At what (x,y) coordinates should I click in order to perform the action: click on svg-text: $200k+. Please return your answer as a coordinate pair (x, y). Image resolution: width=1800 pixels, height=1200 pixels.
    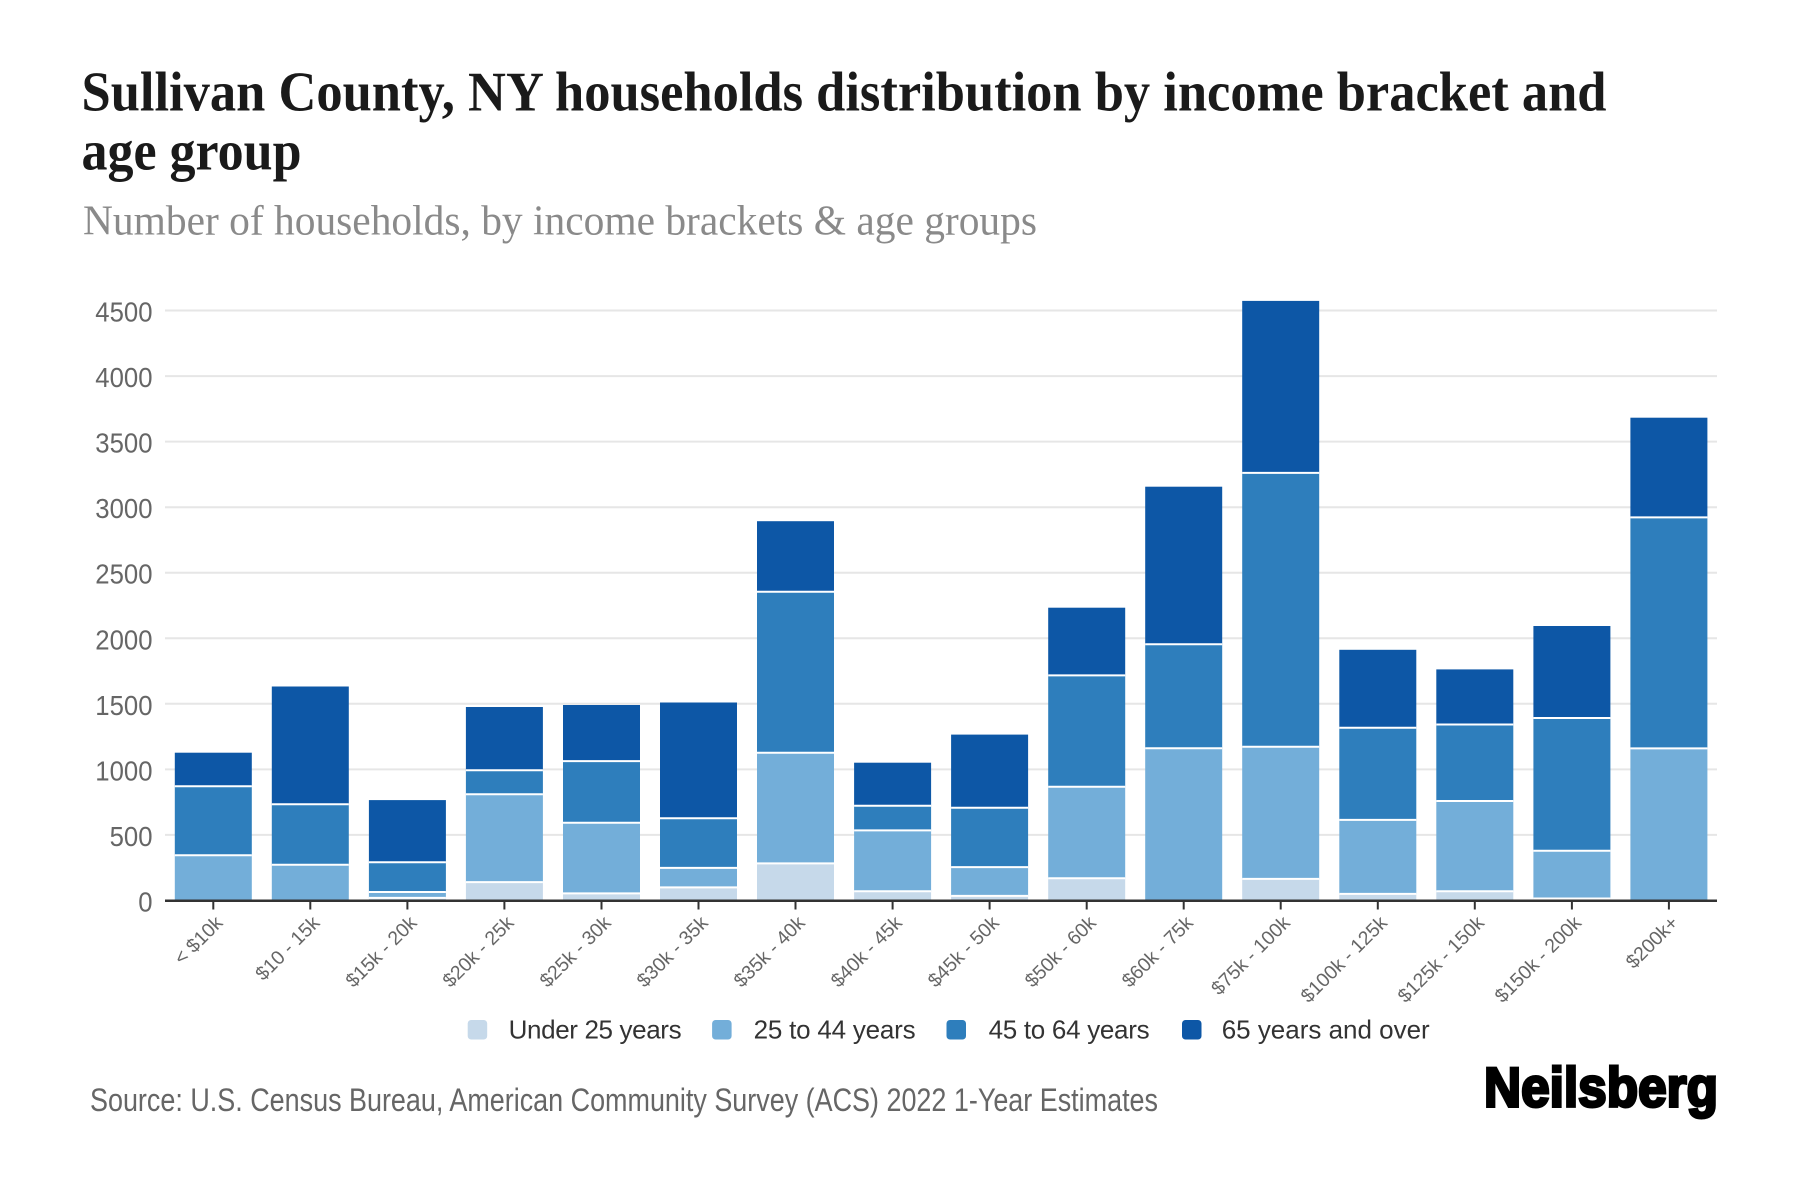
    Looking at the image, I should click on (1652, 942).